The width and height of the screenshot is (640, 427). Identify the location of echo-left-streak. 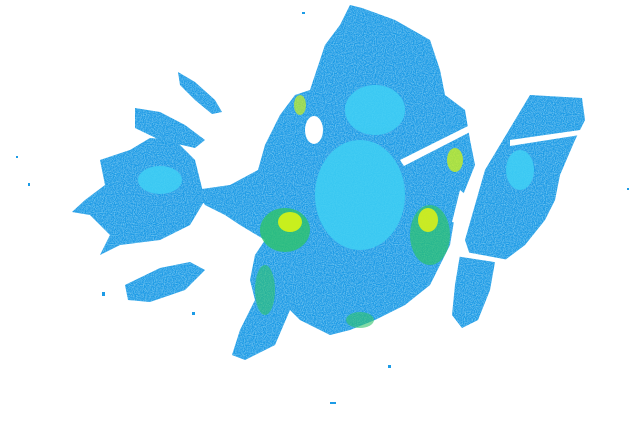
(200, 93).